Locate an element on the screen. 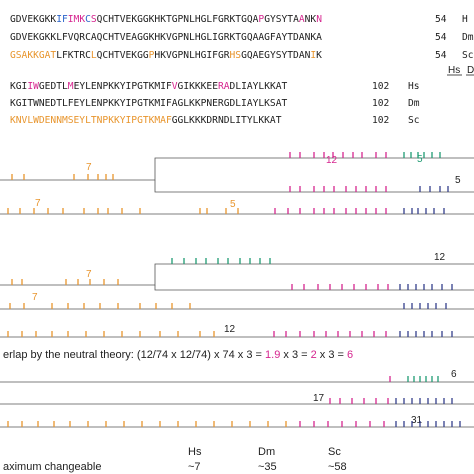 The height and width of the screenshot is (474, 474). residue-segment: IW is located at coordinates (33, 86).